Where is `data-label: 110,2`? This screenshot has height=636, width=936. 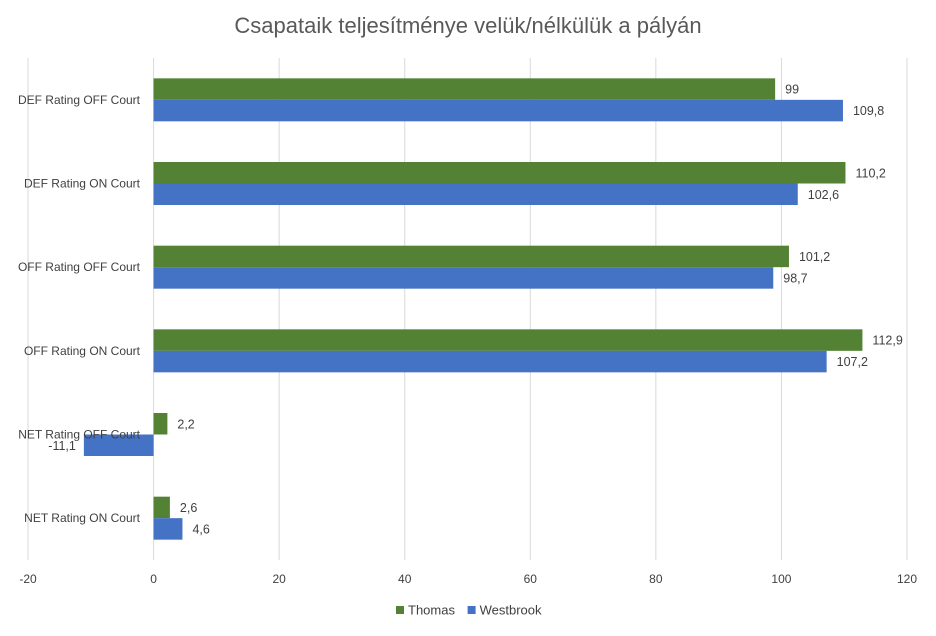
data-label: 110,2 is located at coordinates (870, 173).